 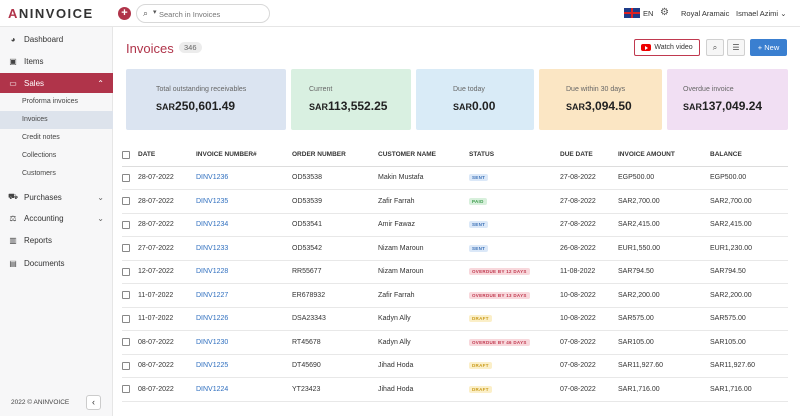 I want to click on cell-invoice-number-text: DINV1236, so click(x=212, y=178).